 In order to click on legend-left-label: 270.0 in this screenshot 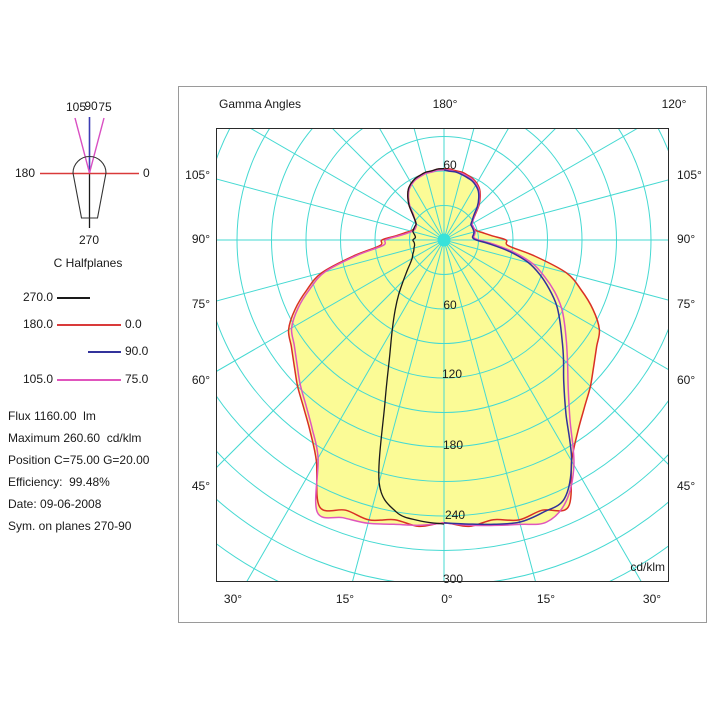, I will do `click(37, 297)`.